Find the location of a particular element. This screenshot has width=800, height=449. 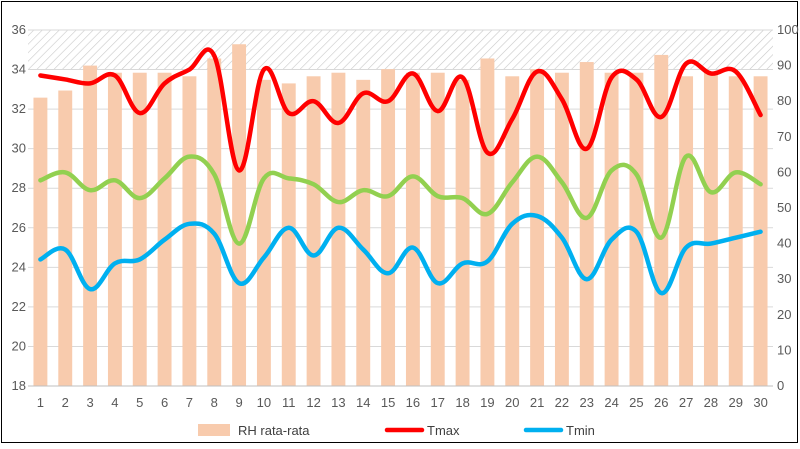

y-left-tick-label: 22 is located at coordinates (19, 306).